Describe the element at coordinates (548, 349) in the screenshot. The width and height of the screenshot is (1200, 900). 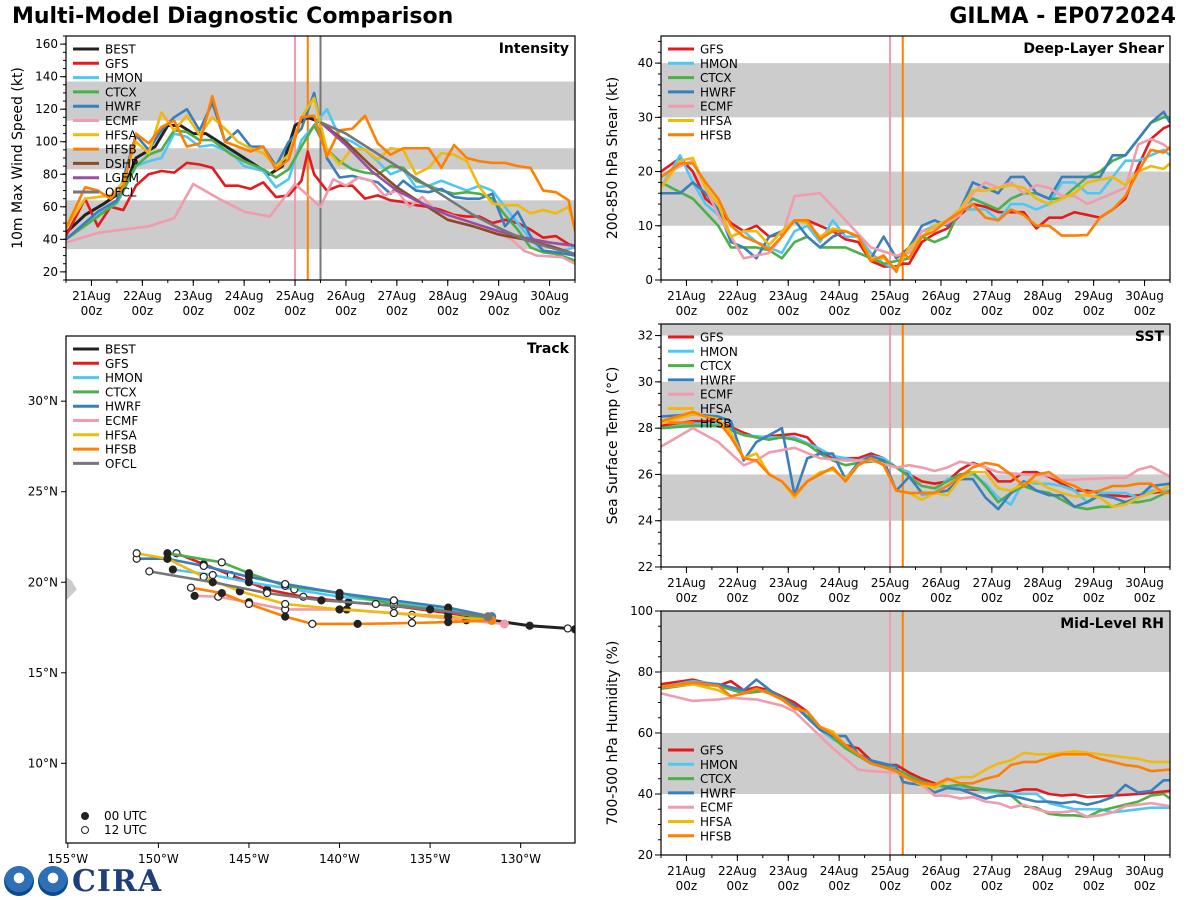
I see `panel-title: Track` at that location.